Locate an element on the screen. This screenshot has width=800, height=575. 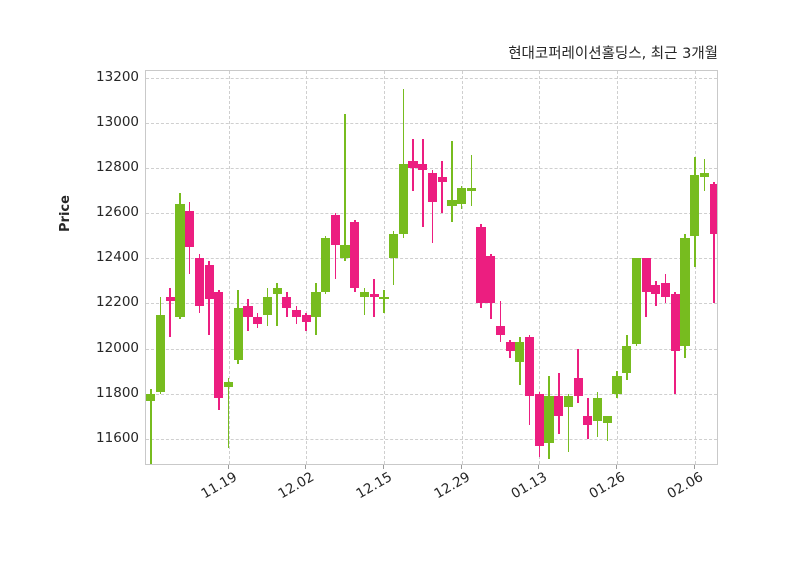
y-axis-tick-label: 12000 is located at coordinates (117, 347).